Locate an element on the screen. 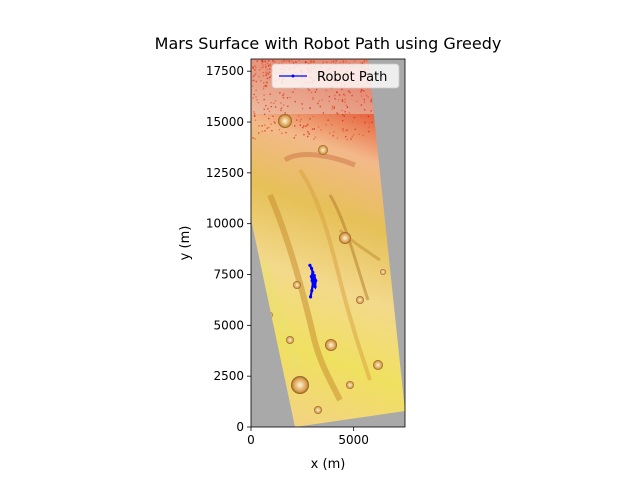  legend-box is located at coordinates (335, 76).